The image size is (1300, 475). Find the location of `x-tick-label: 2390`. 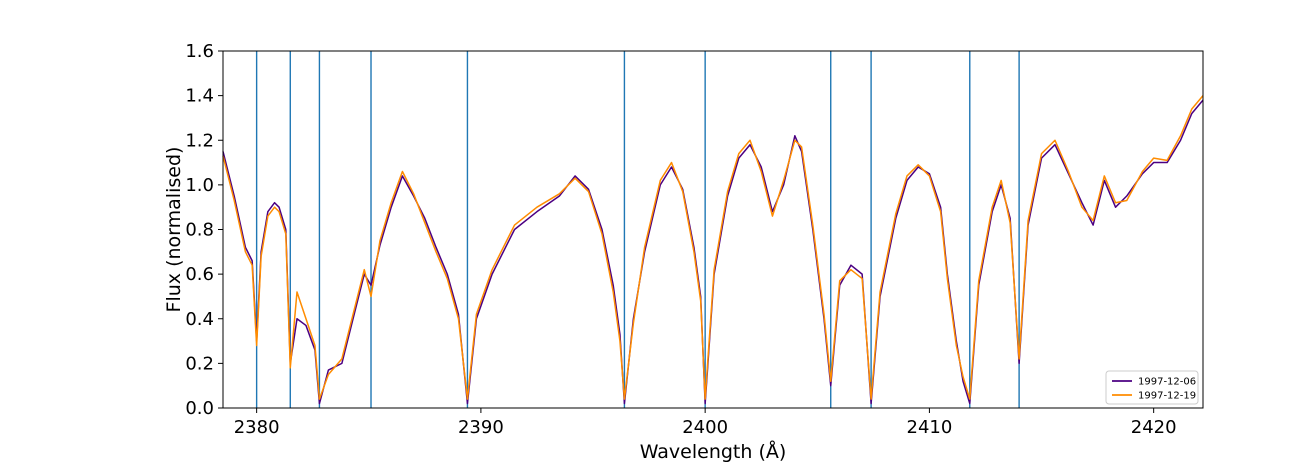

x-tick-label: 2390 is located at coordinates (481, 427).